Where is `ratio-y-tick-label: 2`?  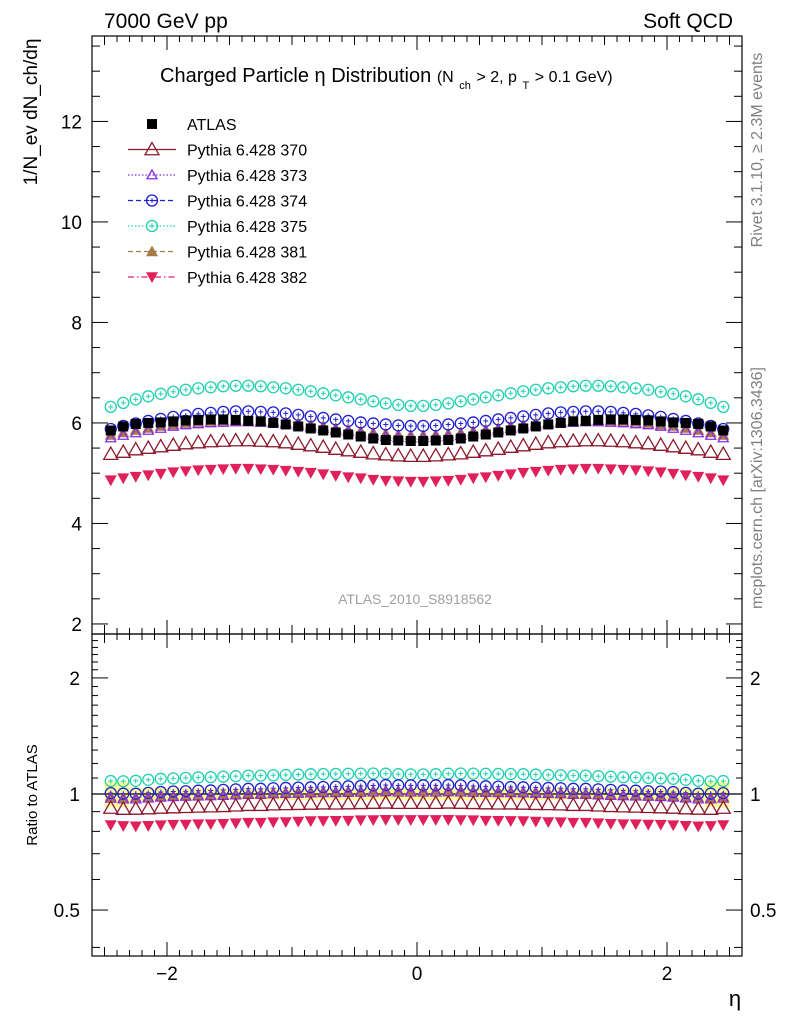 ratio-y-tick-label: 2 is located at coordinates (74, 679).